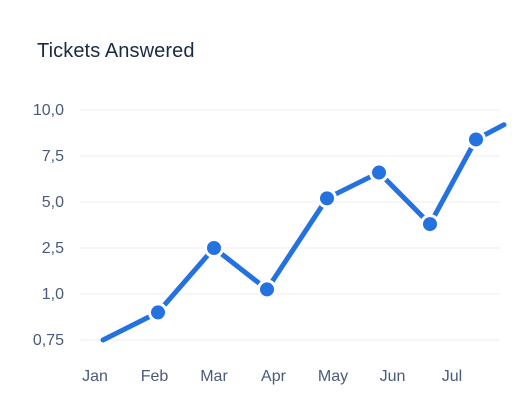  Describe the element at coordinates (116, 51) in the screenshot. I see `chart-title: Tickets Answered` at that location.